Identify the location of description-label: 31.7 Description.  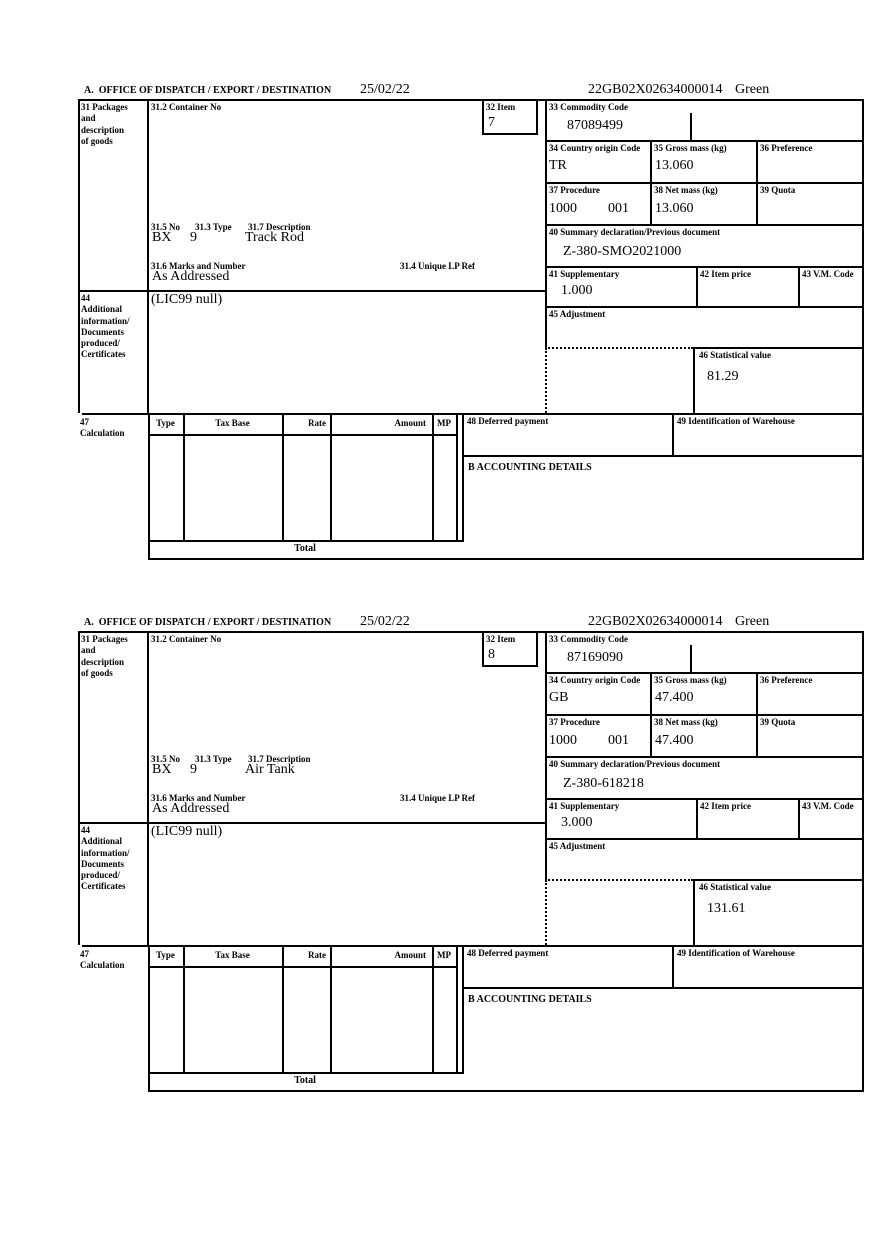
(279, 759).